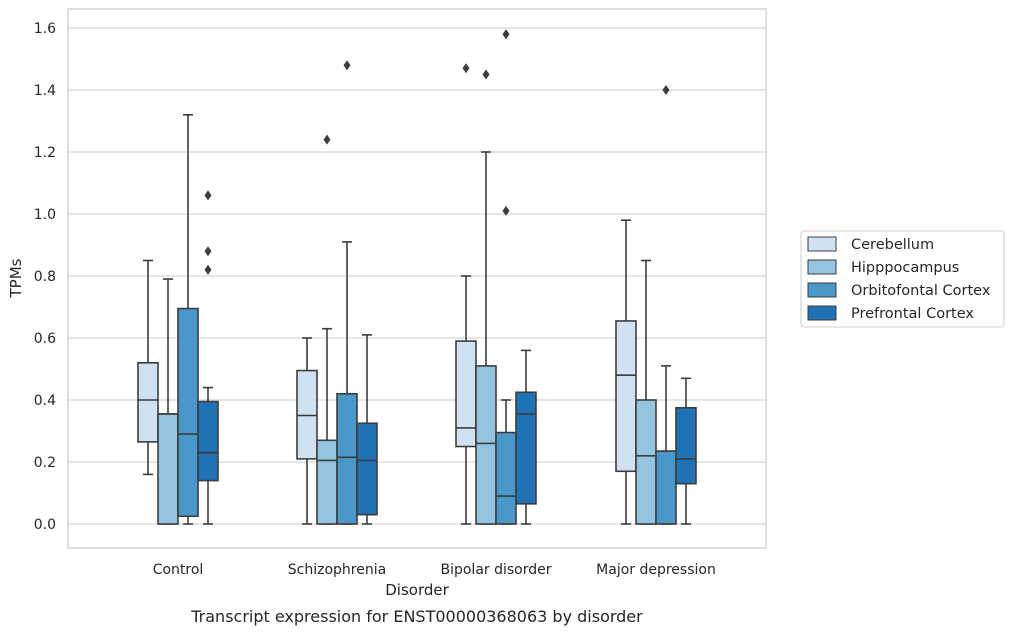 This screenshot has width=1014, height=634. I want to click on y-tick-label: 1.0, so click(45, 215).